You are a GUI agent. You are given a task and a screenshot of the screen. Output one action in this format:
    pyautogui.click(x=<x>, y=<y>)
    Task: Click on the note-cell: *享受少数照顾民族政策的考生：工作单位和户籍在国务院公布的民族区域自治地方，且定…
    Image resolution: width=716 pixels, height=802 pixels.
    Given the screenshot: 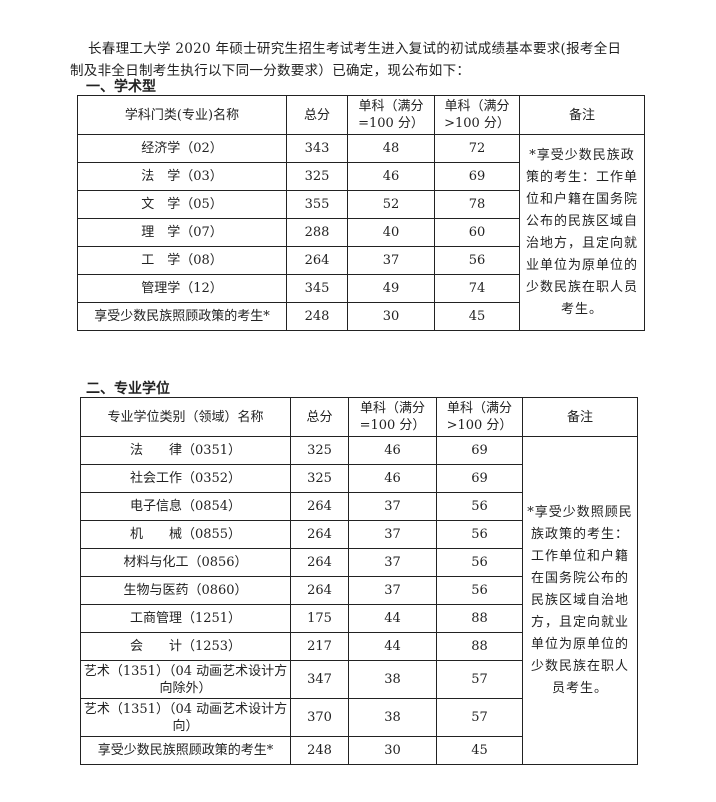 What is the action you would take?
    pyautogui.click(x=580, y=600)
    